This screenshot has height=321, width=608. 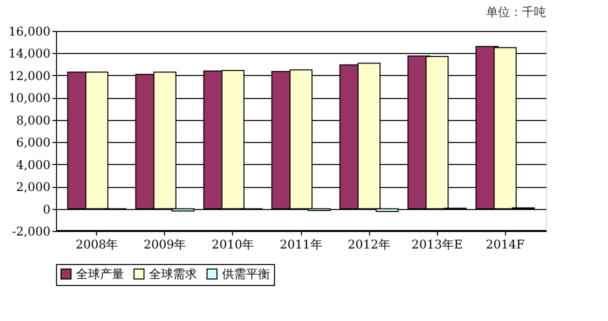 I want to click on y-tick-label: -2,000, so click(x=31, y=231).